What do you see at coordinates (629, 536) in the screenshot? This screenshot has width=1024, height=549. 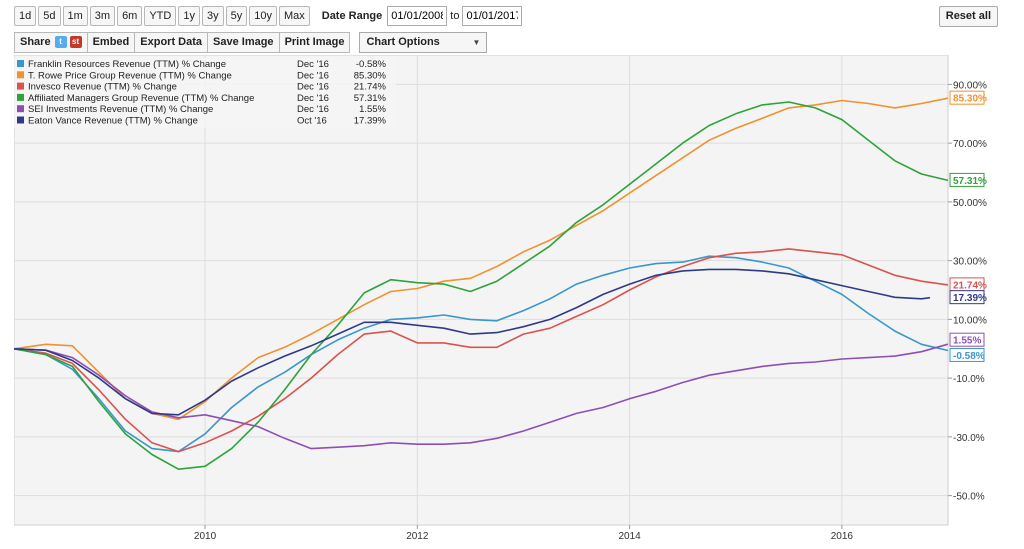 I see `x-tick-label: 2014` at bounding box center [629, 536].